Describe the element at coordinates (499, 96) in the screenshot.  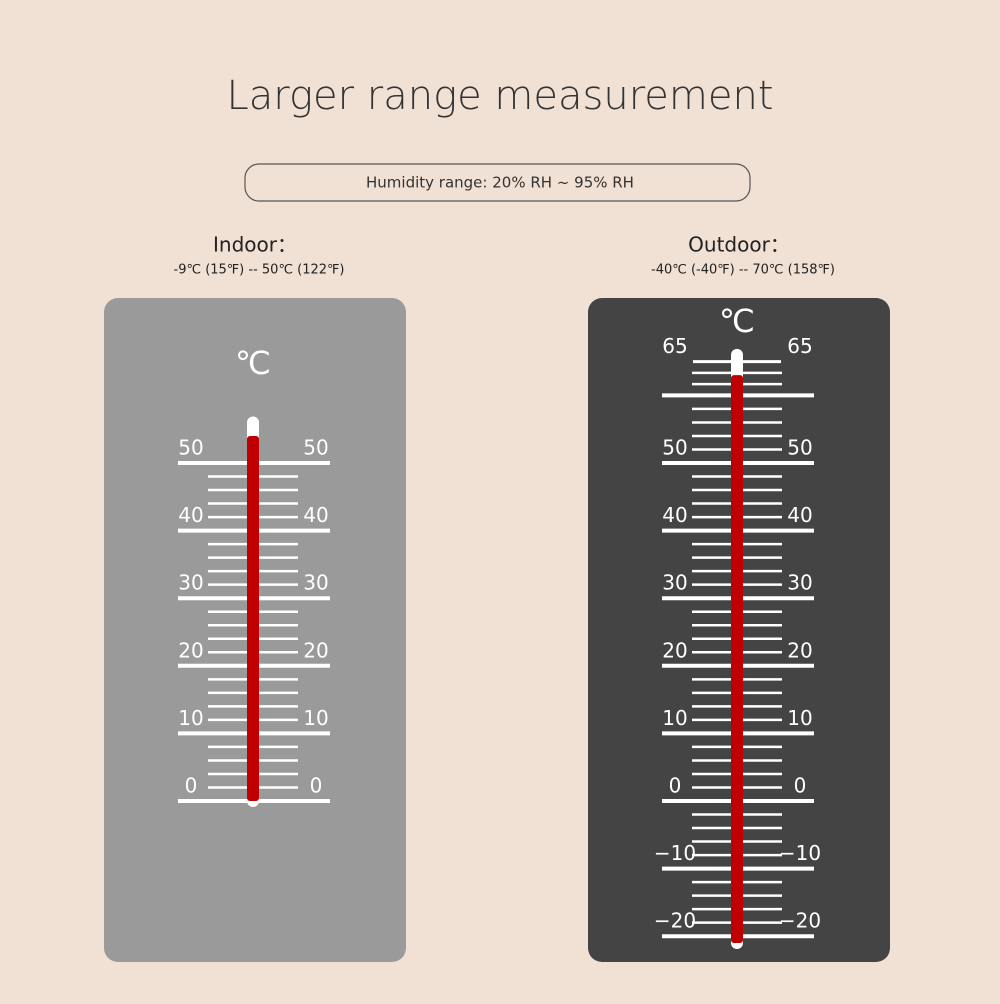
I see `title: Larger range measurement` at that location.